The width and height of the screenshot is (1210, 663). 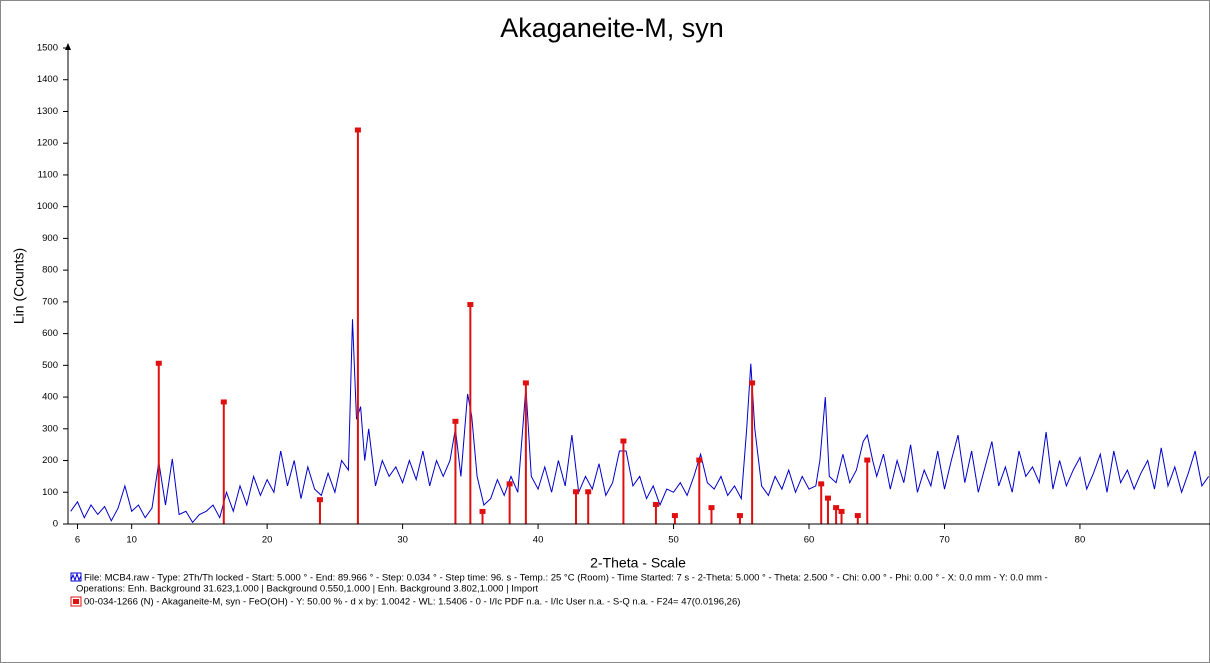 I want to click on chart-title: Akaganeite-M, syn, so click(x=612, y=28).